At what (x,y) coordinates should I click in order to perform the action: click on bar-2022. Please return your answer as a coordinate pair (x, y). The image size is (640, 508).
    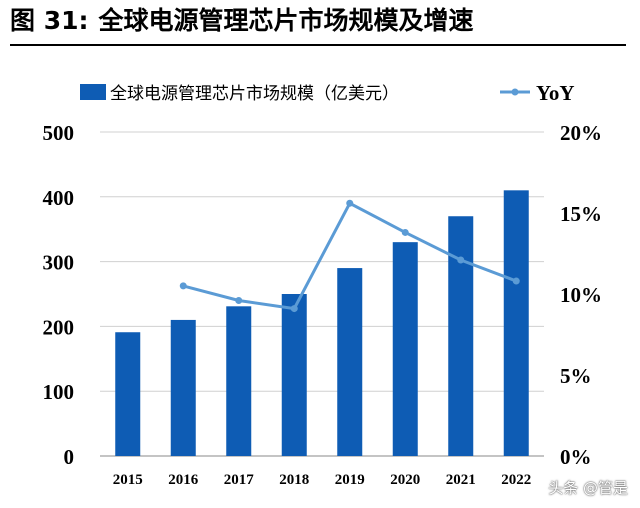
    Looking at the image, I should click on (516, 323).